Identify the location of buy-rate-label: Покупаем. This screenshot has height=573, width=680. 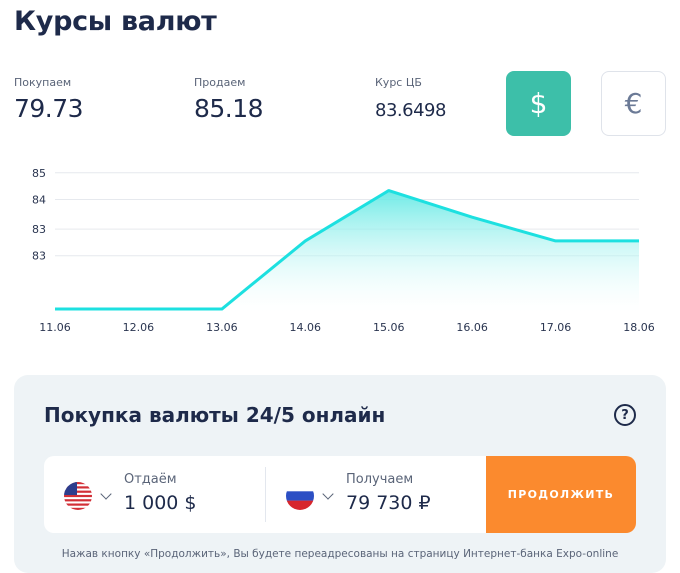
(43, 82).